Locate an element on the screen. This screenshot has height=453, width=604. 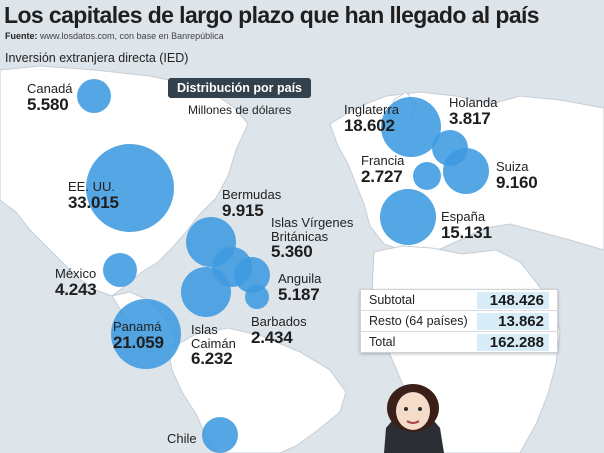
bubble-inglaterra is located at coordinates (411, 127).